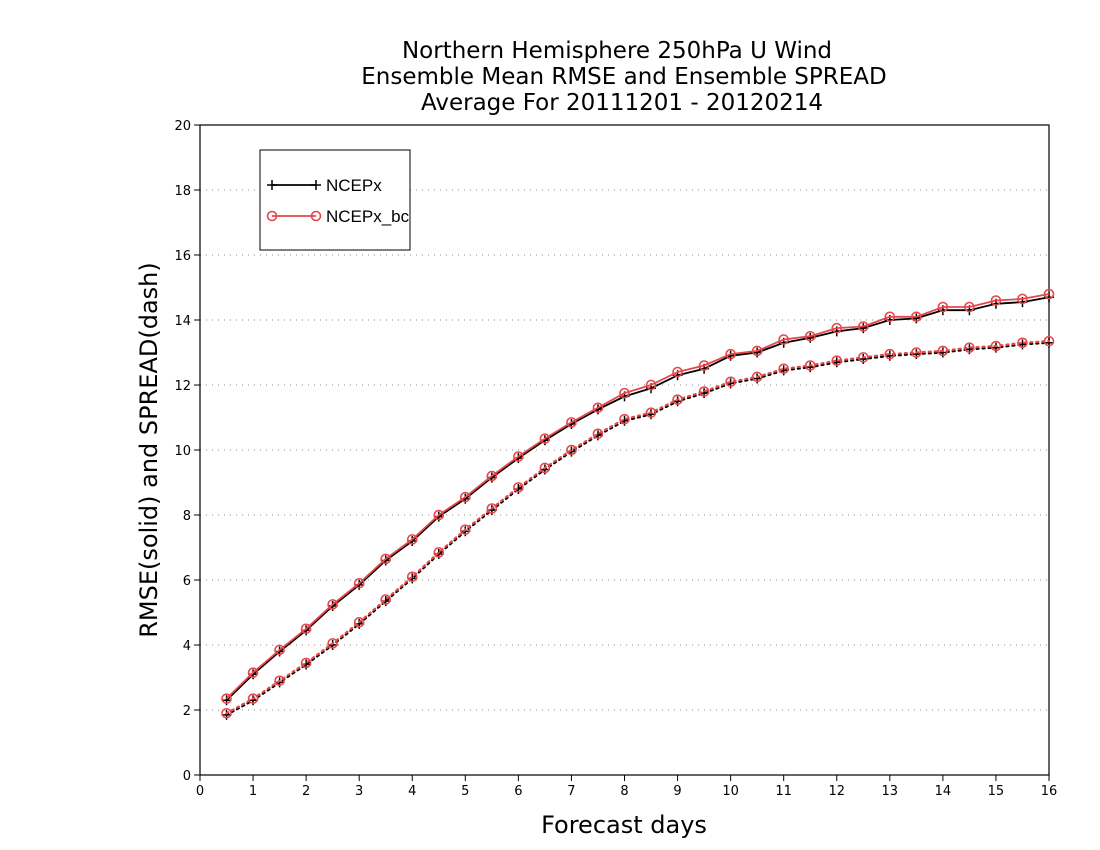 The image size is (1100, 850). I want to click on legend-item-ncepx-bc: NCEPx_bc, so click(338, 216).